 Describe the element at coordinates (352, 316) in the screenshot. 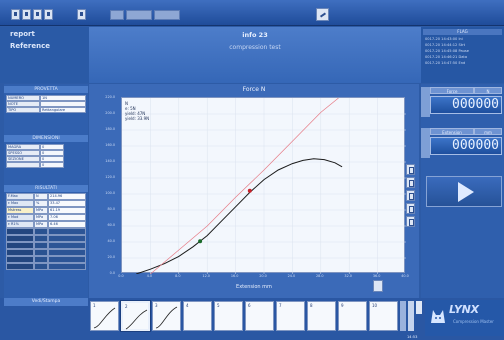

I see `test-thumbnail: 9` at that location.